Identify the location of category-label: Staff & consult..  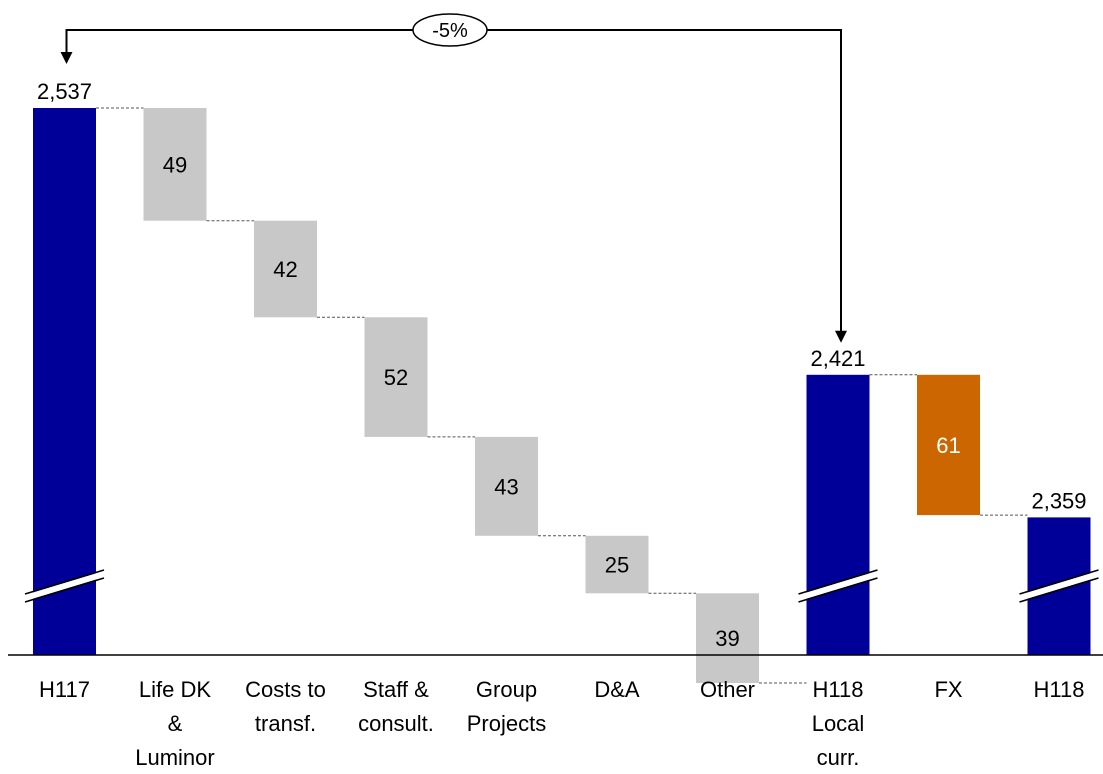
(396, 706).